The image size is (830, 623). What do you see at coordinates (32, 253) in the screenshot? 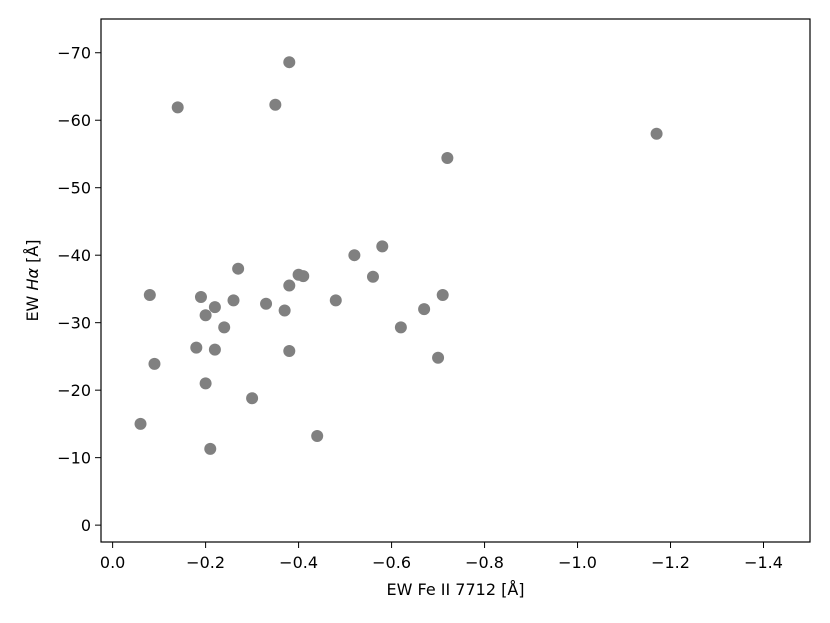
I see `y-axis-label-suffix: [Å]` at bounding box center [32, 253].